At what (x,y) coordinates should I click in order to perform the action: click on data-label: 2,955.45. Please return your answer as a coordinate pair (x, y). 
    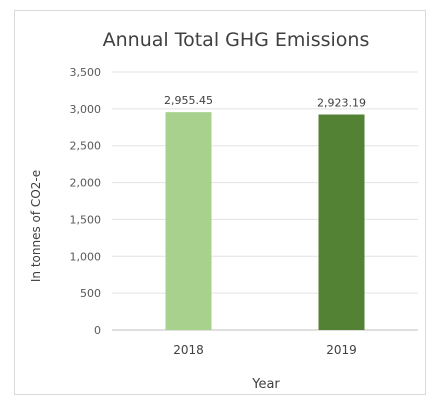
    Looking at the image, I should click on (188, 100).